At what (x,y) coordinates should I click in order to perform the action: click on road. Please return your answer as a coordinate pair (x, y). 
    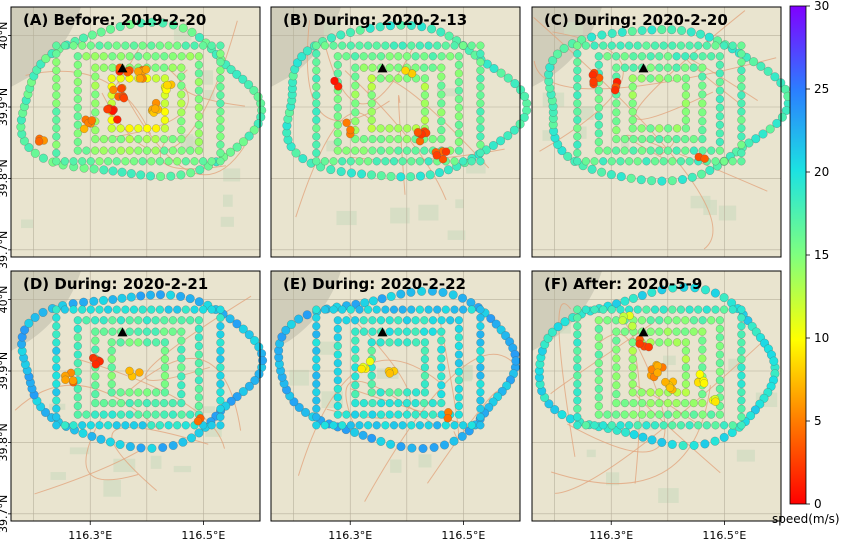
    Looking at the image, I should click on (90, 470).